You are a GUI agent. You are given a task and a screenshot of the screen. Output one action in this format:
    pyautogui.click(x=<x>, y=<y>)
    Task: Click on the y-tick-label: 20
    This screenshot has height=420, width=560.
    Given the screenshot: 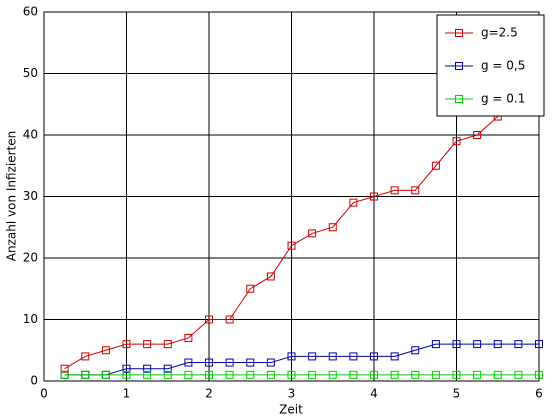 What is the action you would take?
    pyautogui.click(x=30, y=258)
    